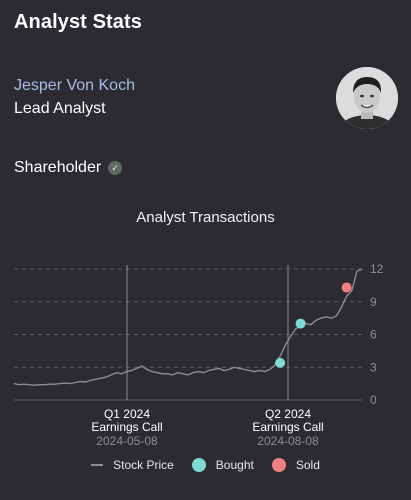 Image resolution: width=411 pixels, height=500 pixels. What do you see at coordinates (234, 465) in the screenshot?
I see `legend-label-bought: Bought` at bounding box center [234, 465].